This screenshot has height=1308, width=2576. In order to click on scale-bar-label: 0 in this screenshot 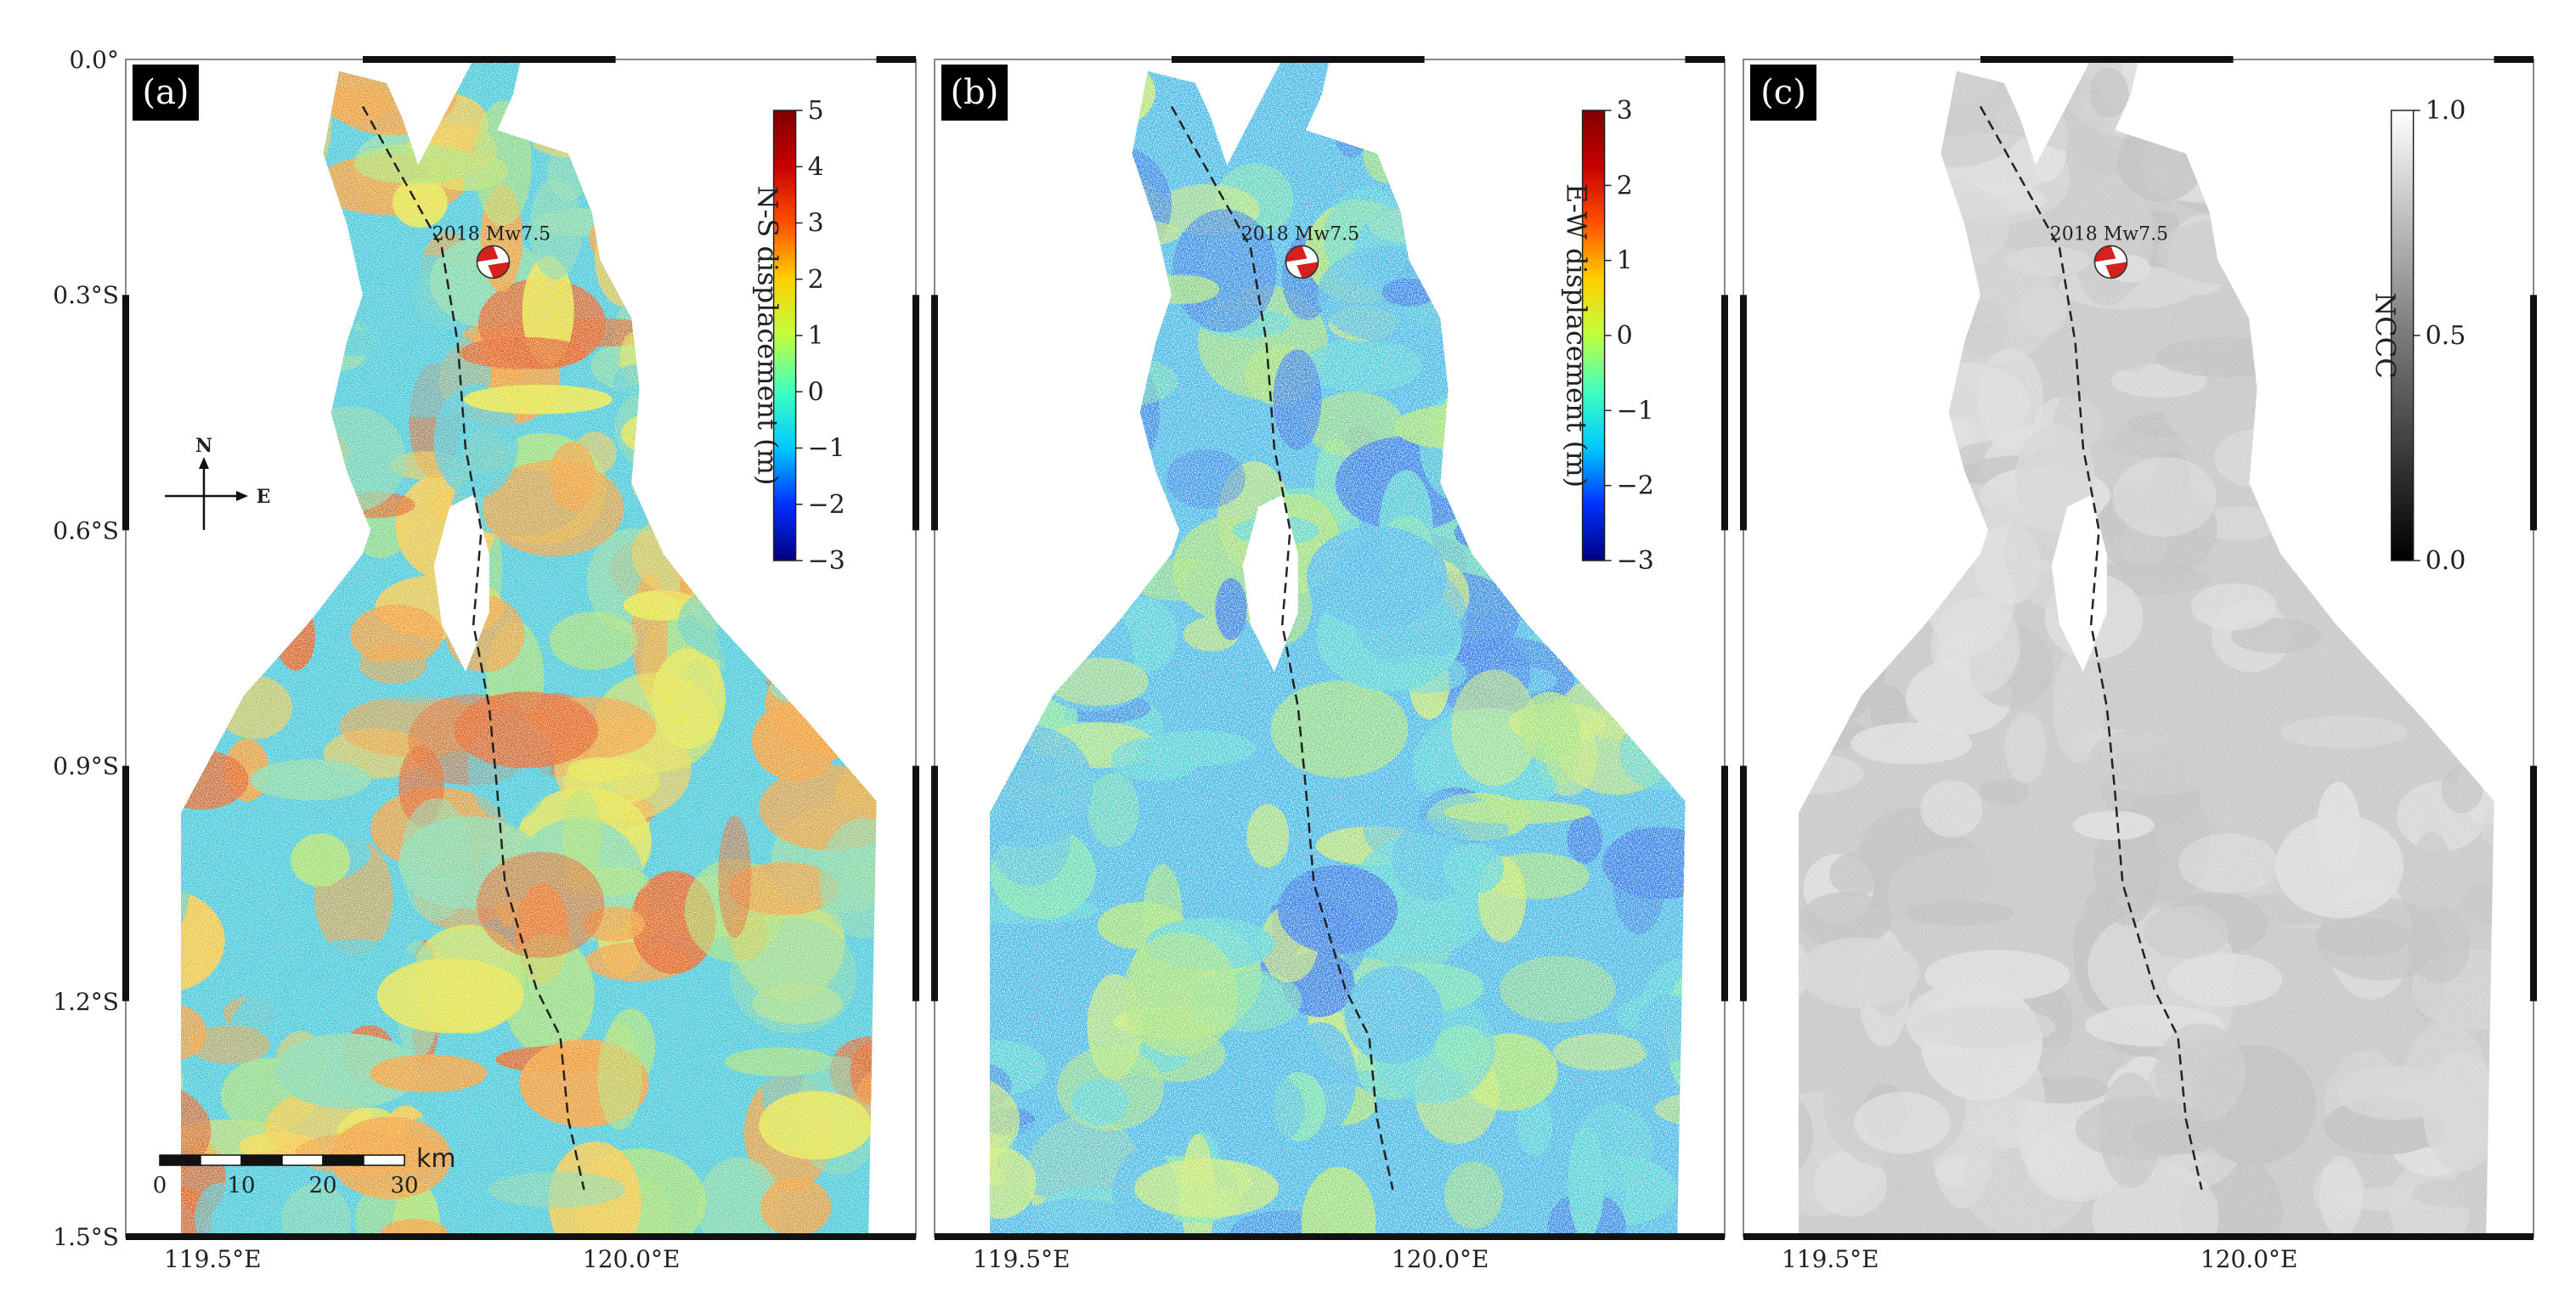, I will do `click(160, 1185)`.